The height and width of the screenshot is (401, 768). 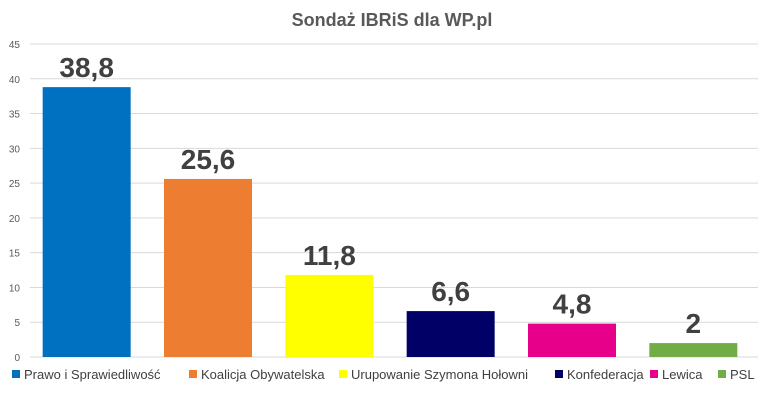 What do you see at coordinates (682, 374) in the screenshot?
I see `legend-label-5: Lewica` at bounding box center [682, 374].